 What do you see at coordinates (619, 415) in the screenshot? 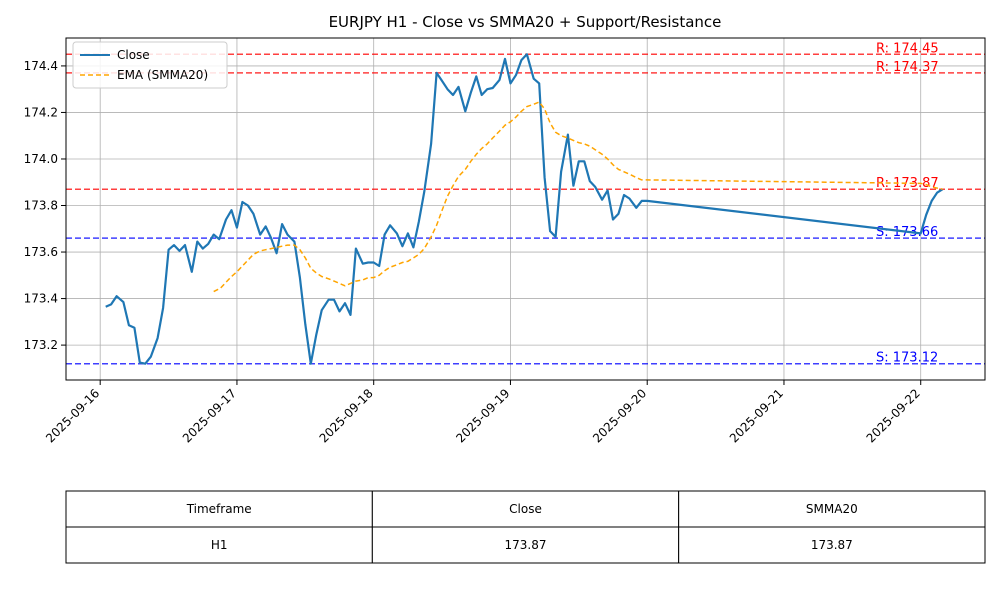
I see `x-tick-label: 2025-09-20` at bounding box center [619, 415].